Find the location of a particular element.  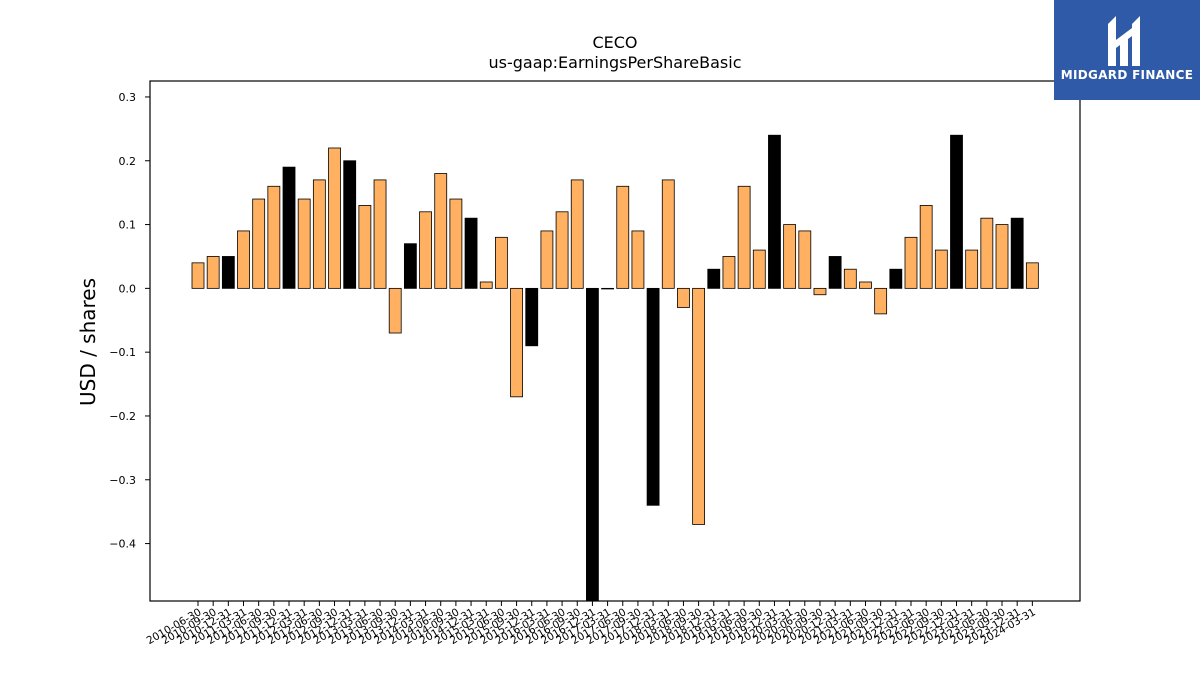

y-tick-label: −0.2 is located at coordinates (122, 416).